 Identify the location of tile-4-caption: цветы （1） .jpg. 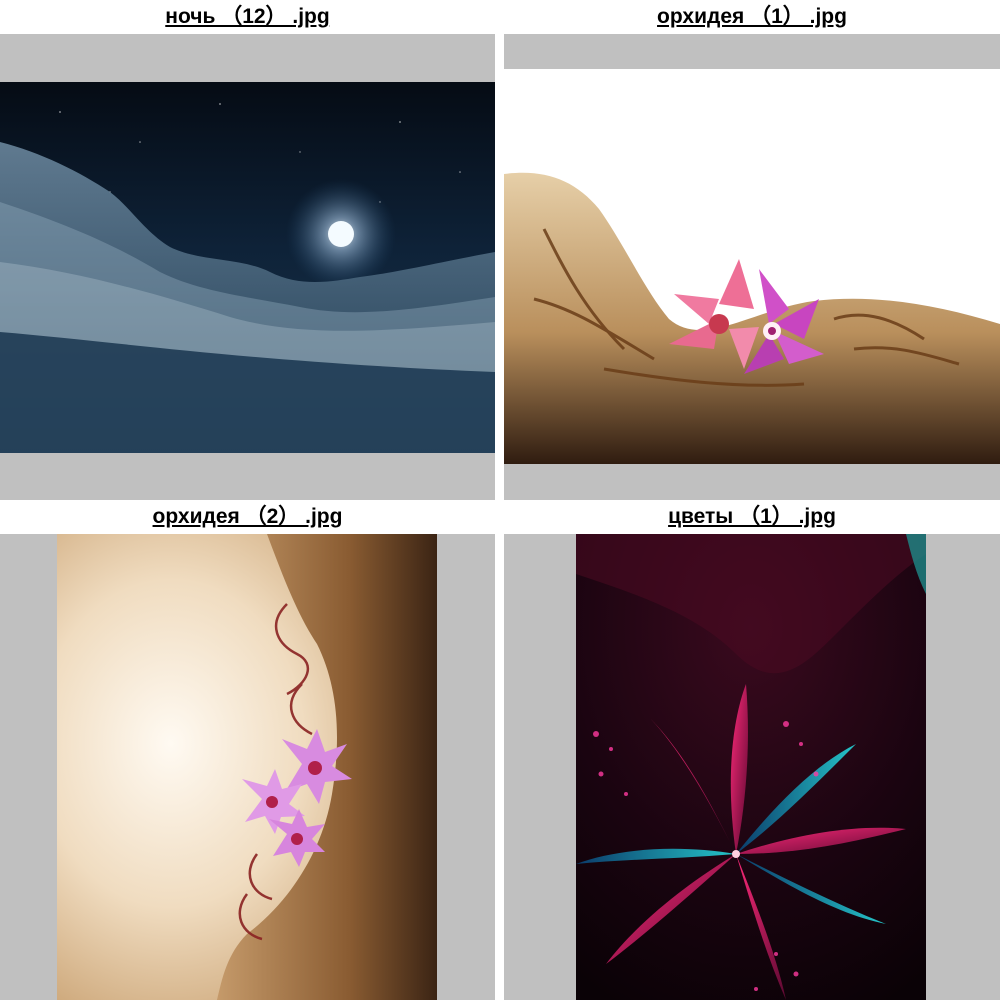
(752, 517).